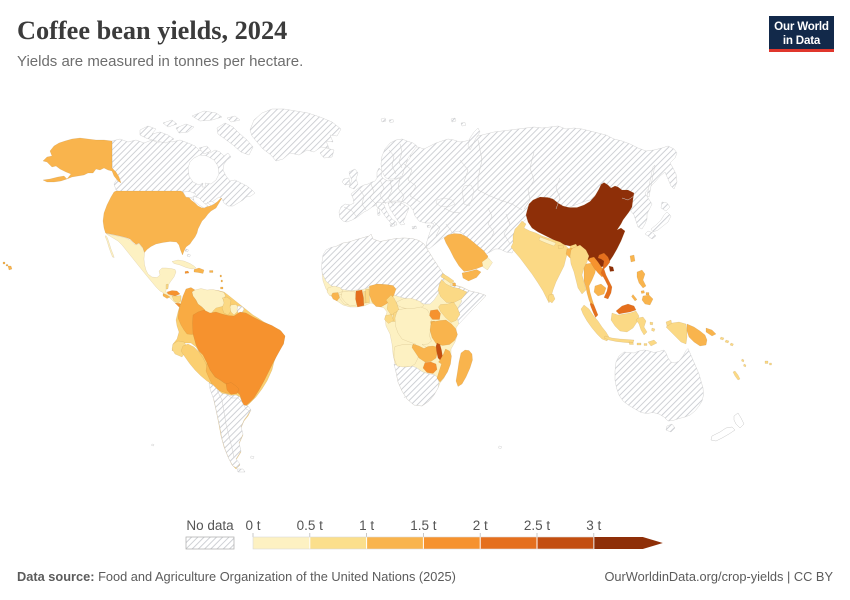  Describe the element at coordinates (537, 525) in the screenshot. I see `svg-text: 2.5 t` at that location.